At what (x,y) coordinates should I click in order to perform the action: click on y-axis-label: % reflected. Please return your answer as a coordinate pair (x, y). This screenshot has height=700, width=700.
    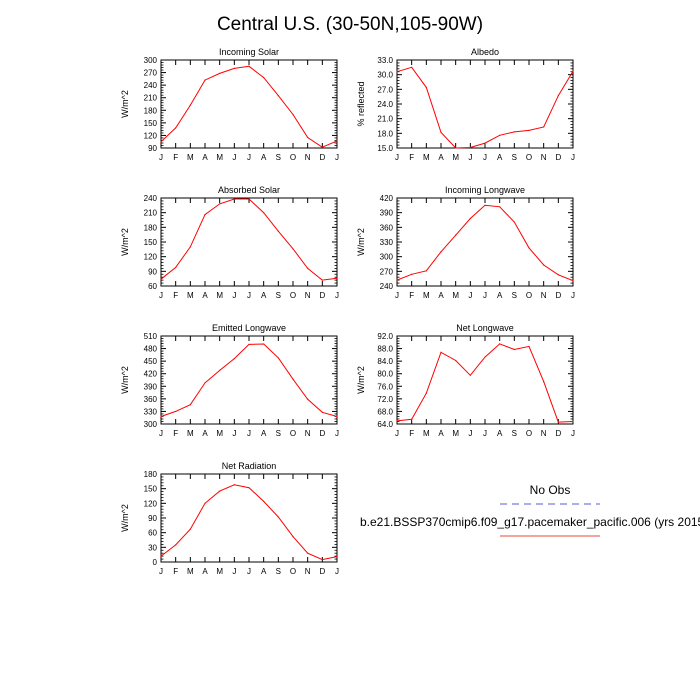
    Looking at the image, I should click on (361, 103).